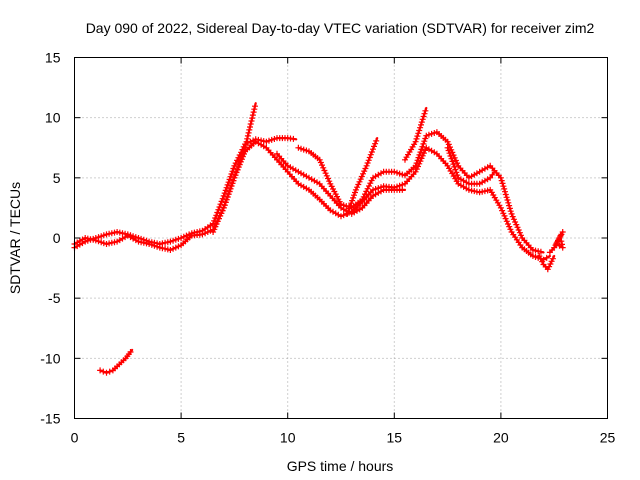  What do you see at coordinates (288, 438) in the screenshot?
I see `x-tick-label: 10` at bounding box center [288, 438].